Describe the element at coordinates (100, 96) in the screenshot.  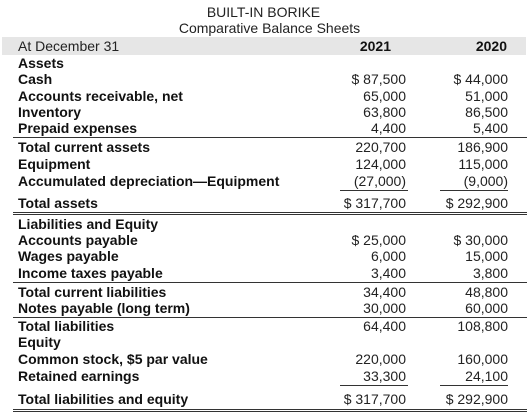
I see `row-label: Accounts receivable, net` at that location.